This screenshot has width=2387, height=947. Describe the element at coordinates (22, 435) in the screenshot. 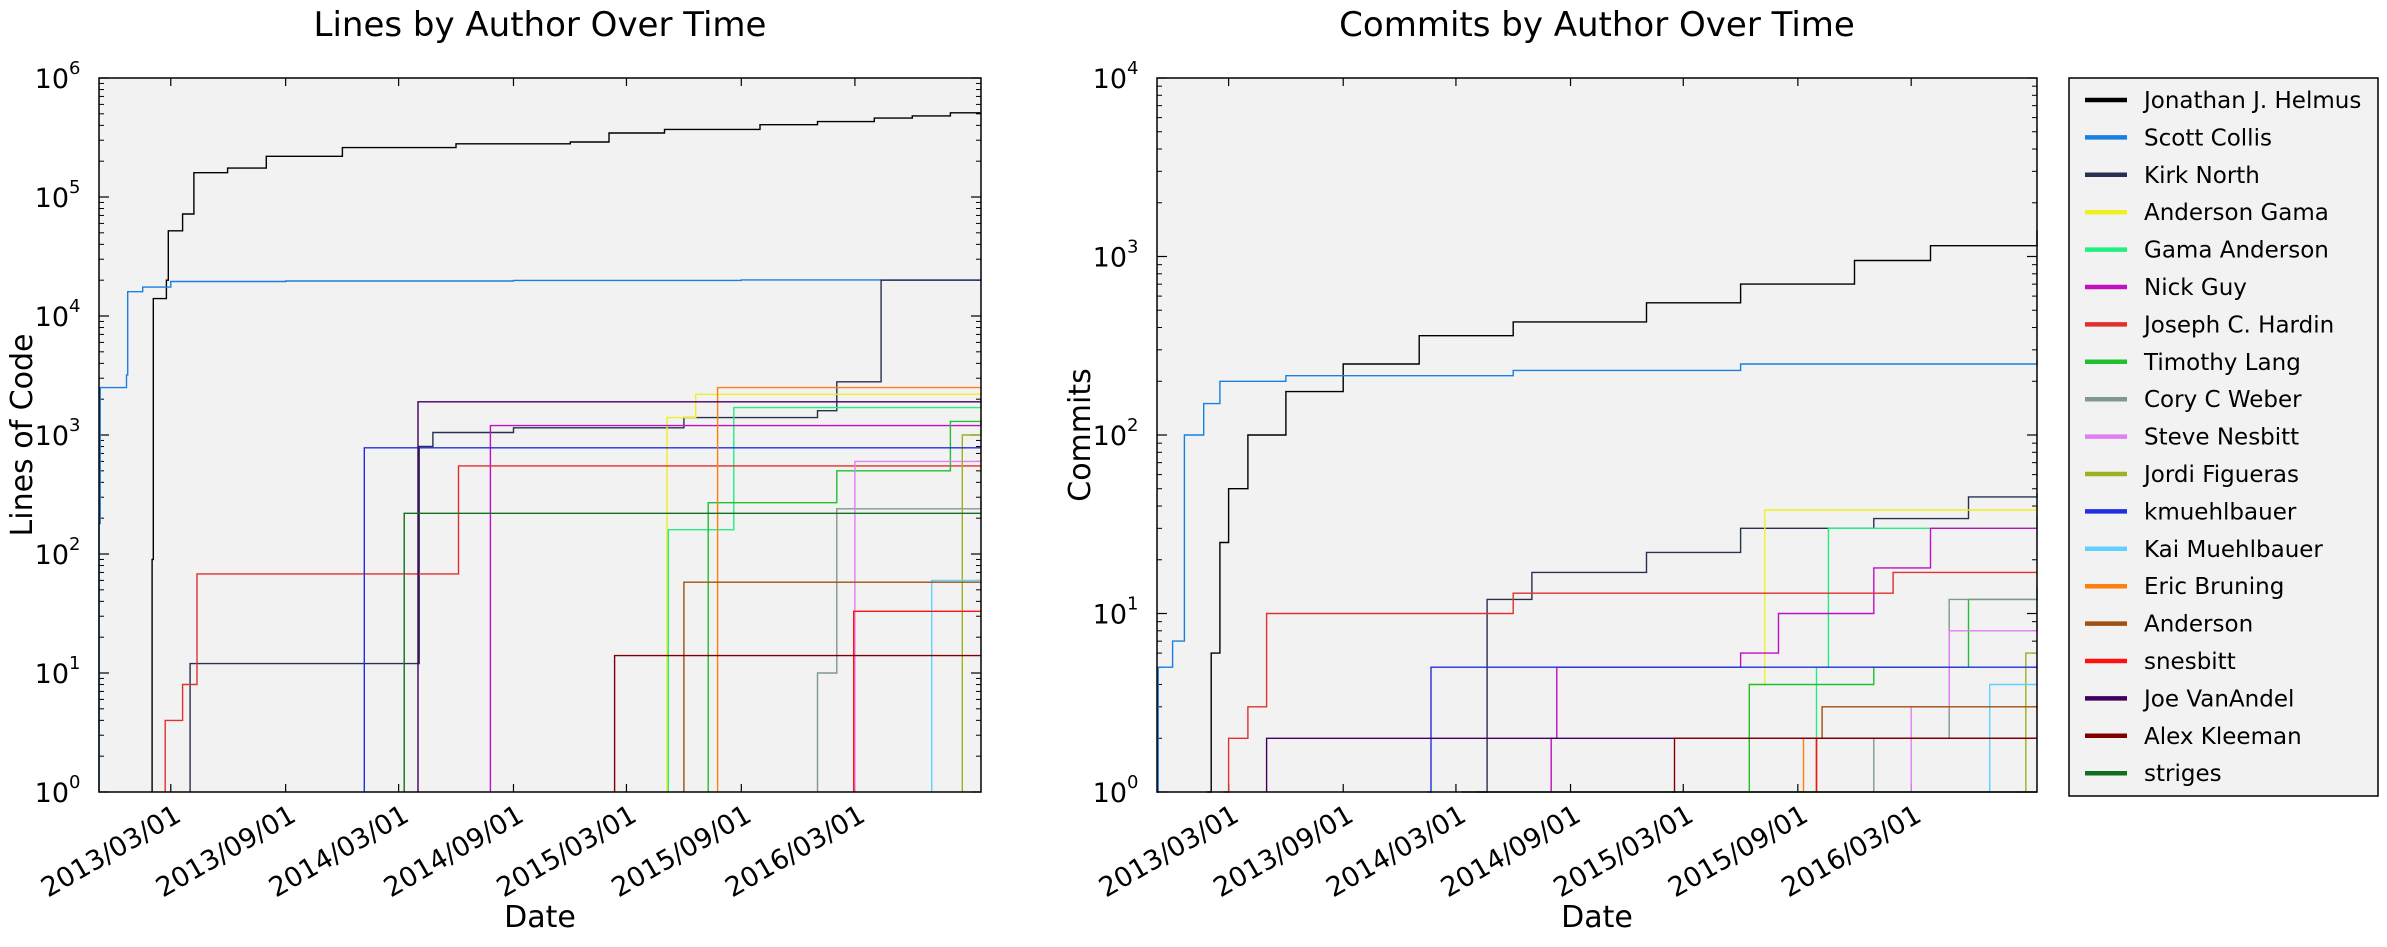

I see `y-axis-label: Lines of Code` at that location.